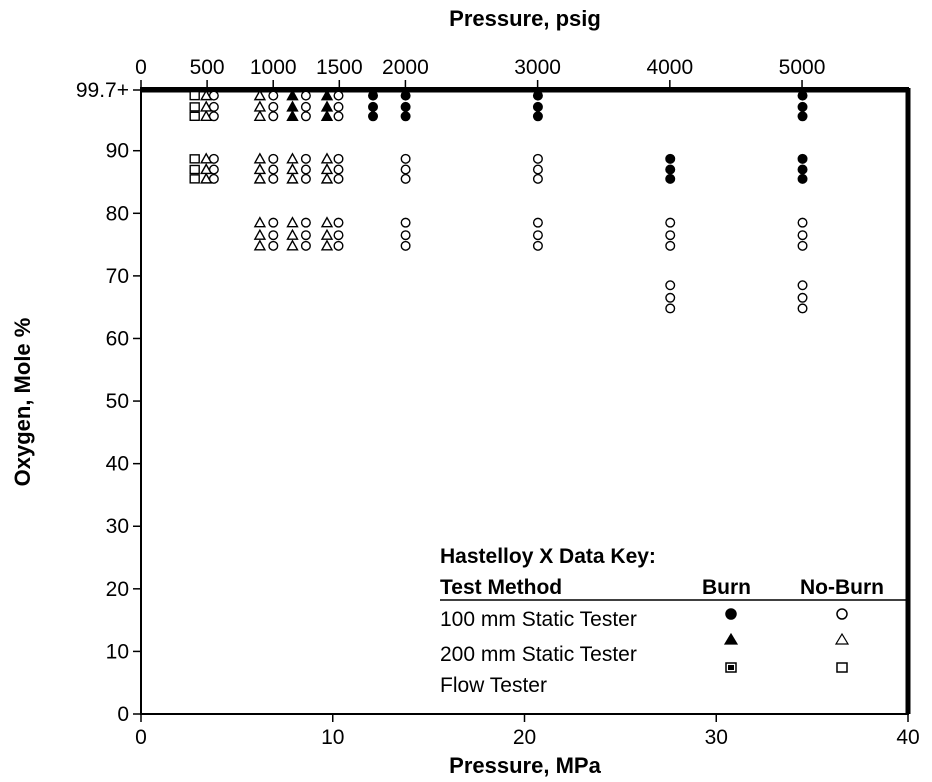 The height and width of the screenshot is (782, 932). I want to click on y-tick-label: 80, so click(117, 213).